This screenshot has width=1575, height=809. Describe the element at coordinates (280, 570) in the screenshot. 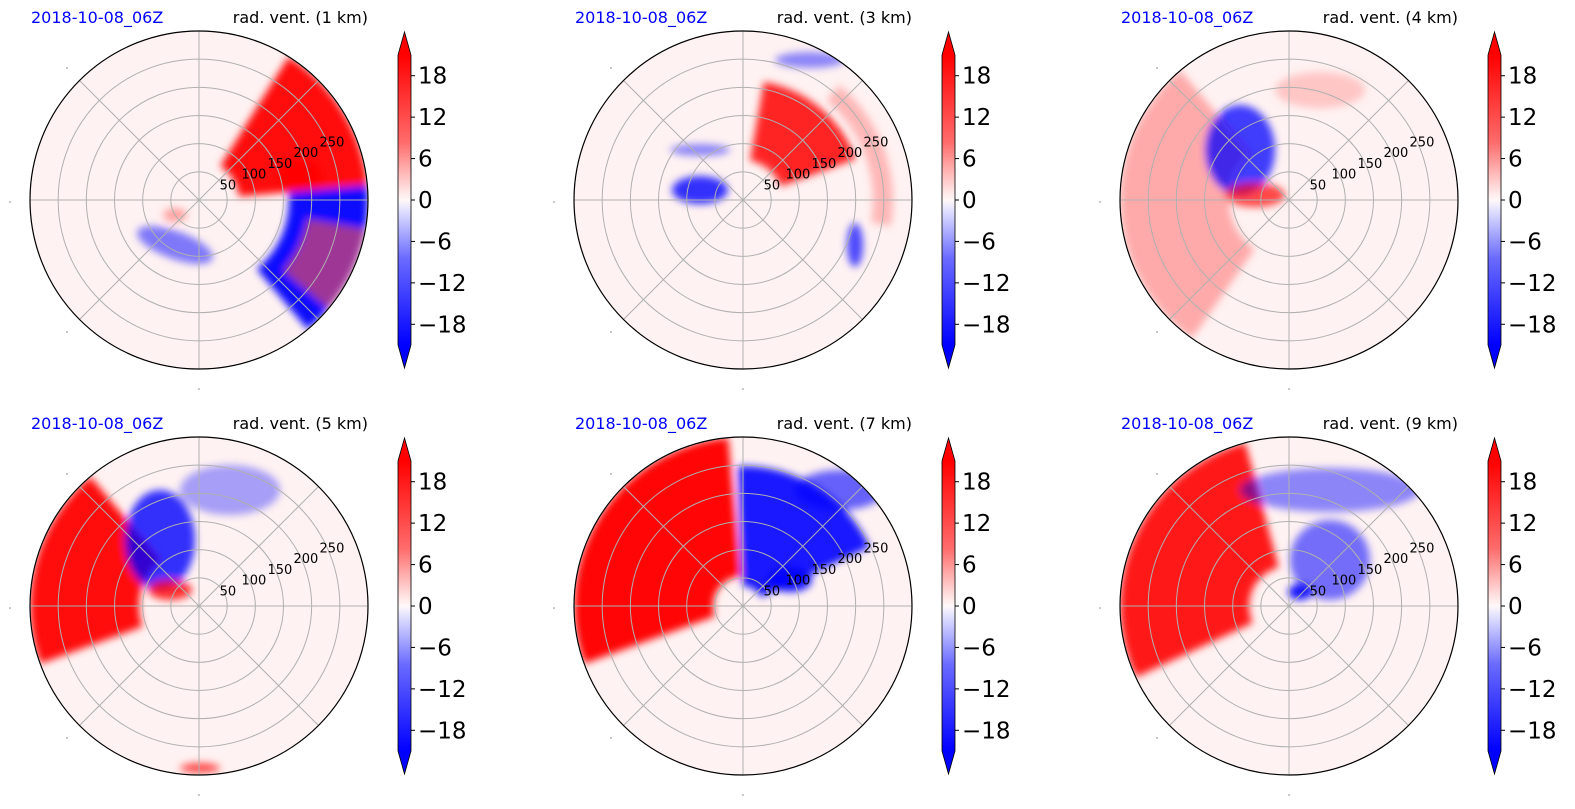

I see `radial-tick-label: 150` at that location.